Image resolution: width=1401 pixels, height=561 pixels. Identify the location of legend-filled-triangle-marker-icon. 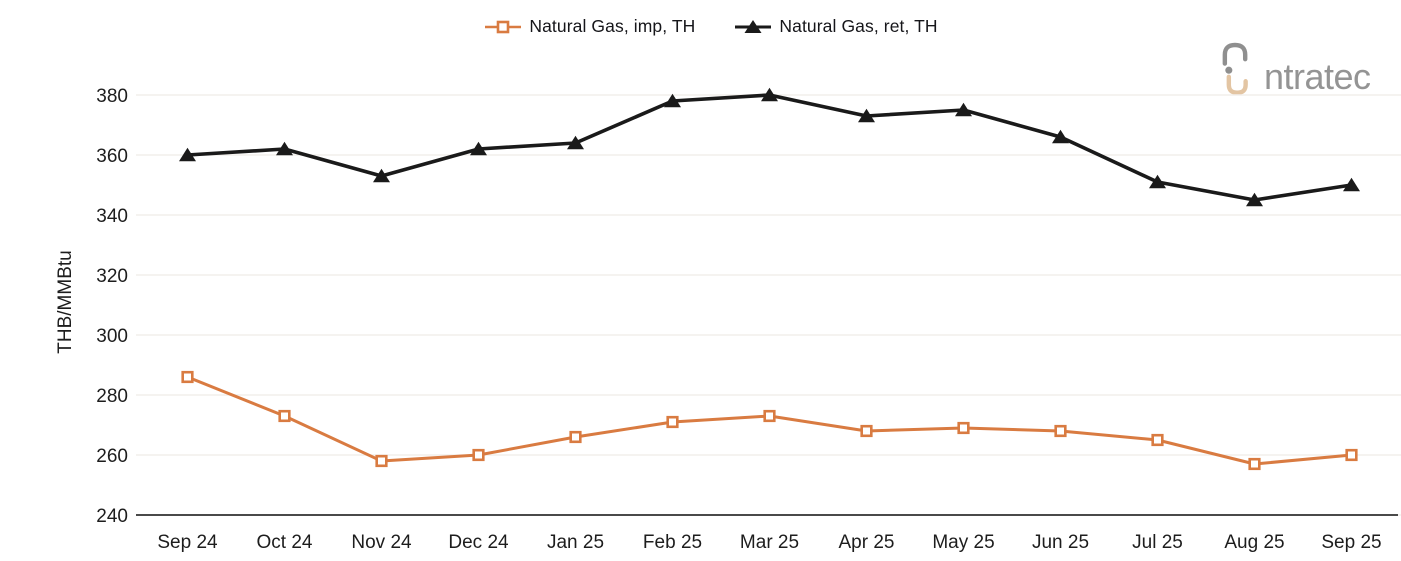
(753, 27).